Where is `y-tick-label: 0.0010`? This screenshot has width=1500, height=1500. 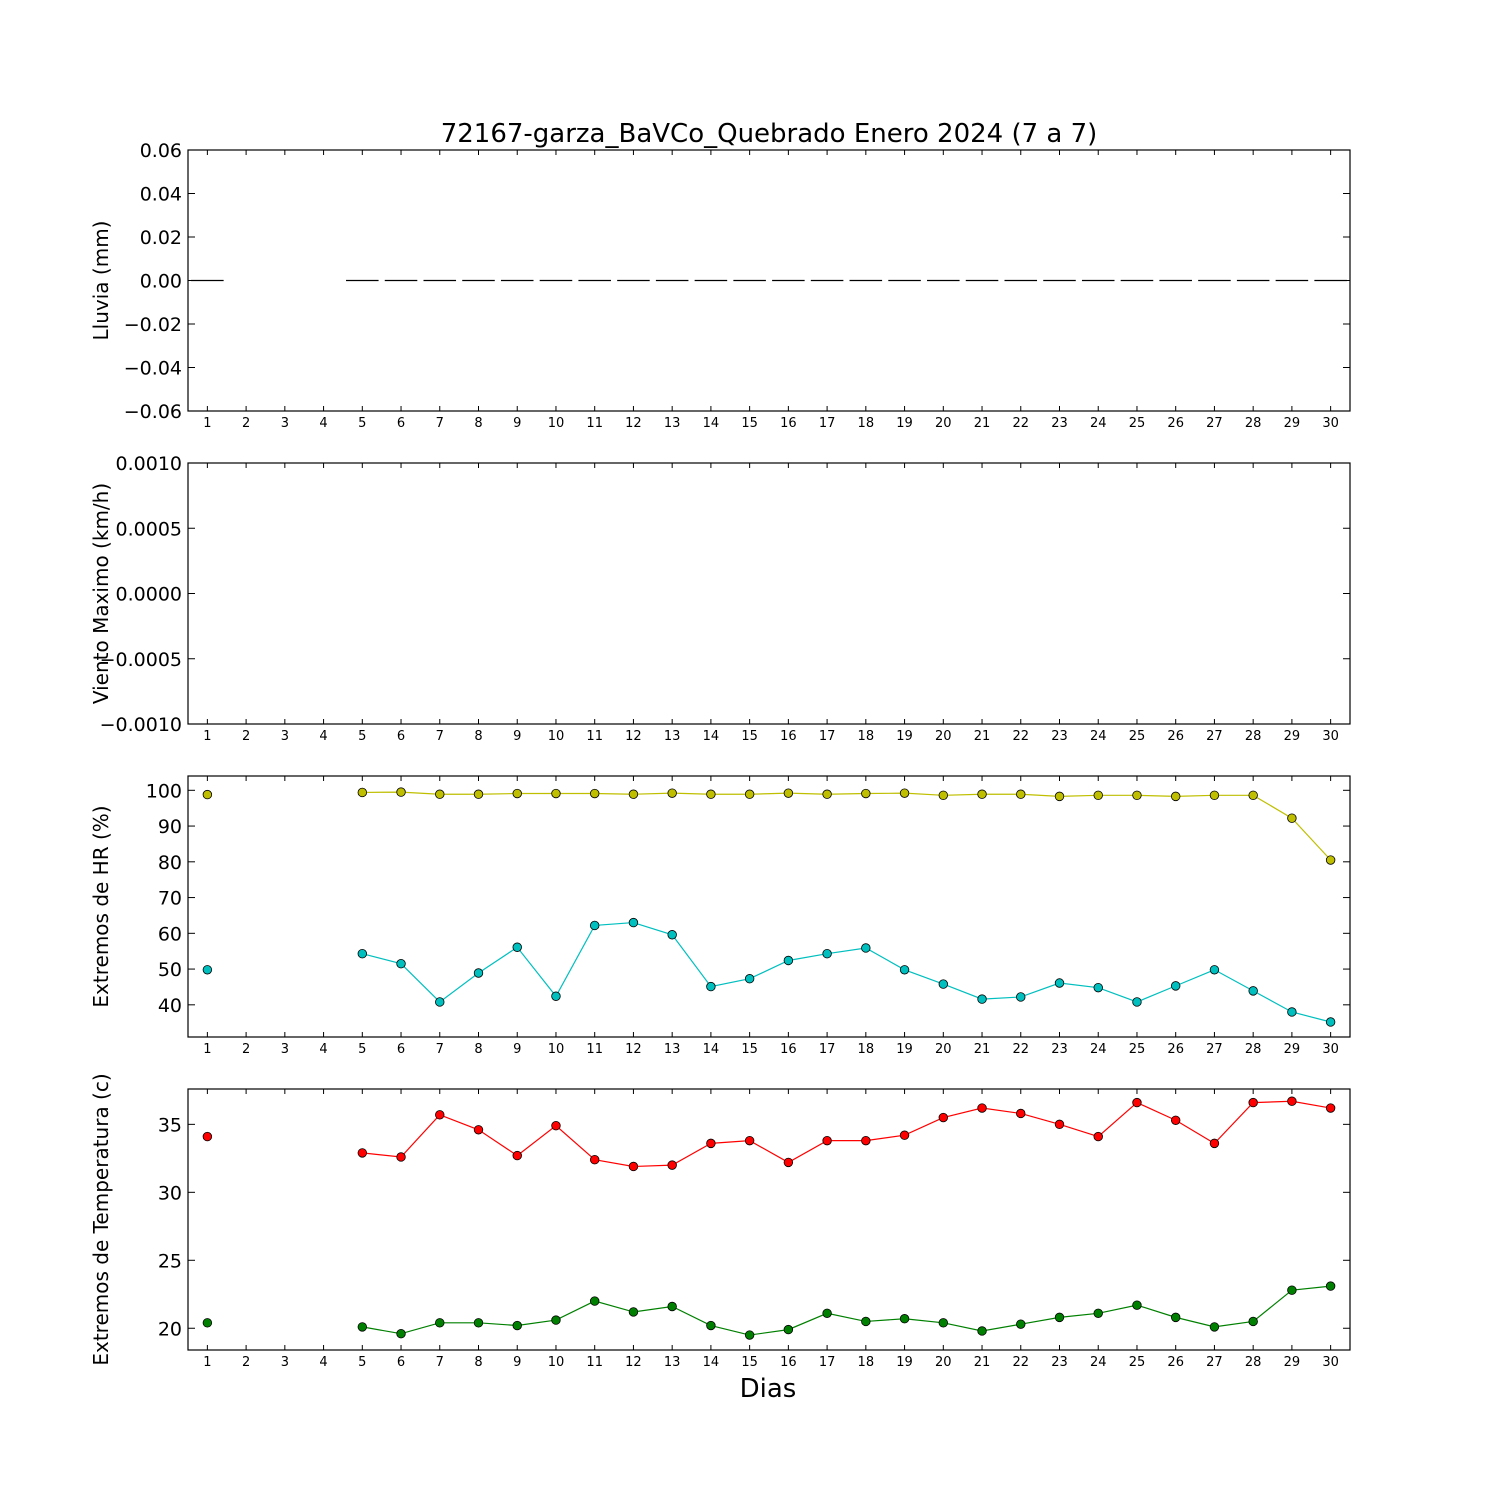
y-tick-label: 0.0010 is located at coordinates (149, 464).